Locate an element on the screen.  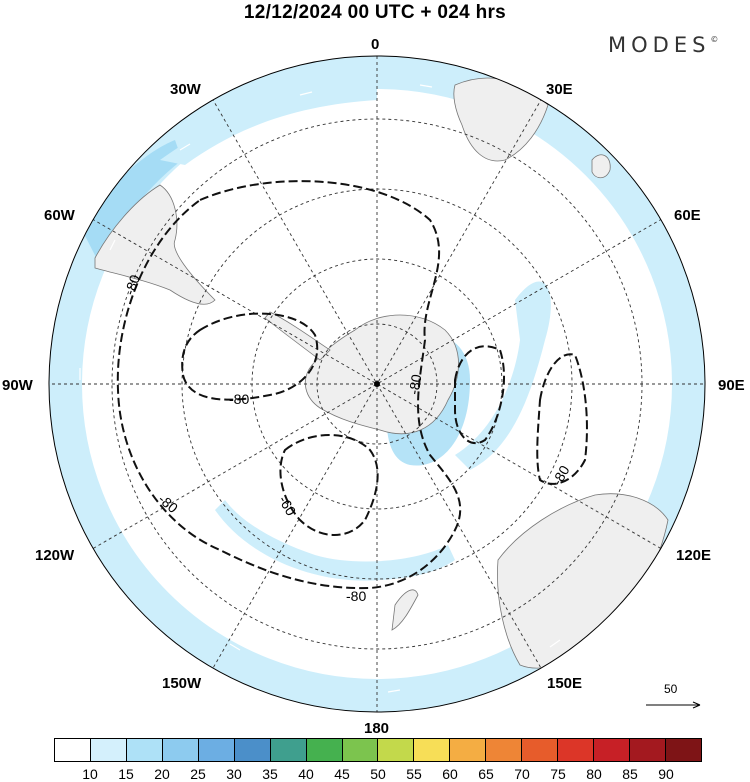
lon-label-120w: 120W is located at coordinates (55, 555).